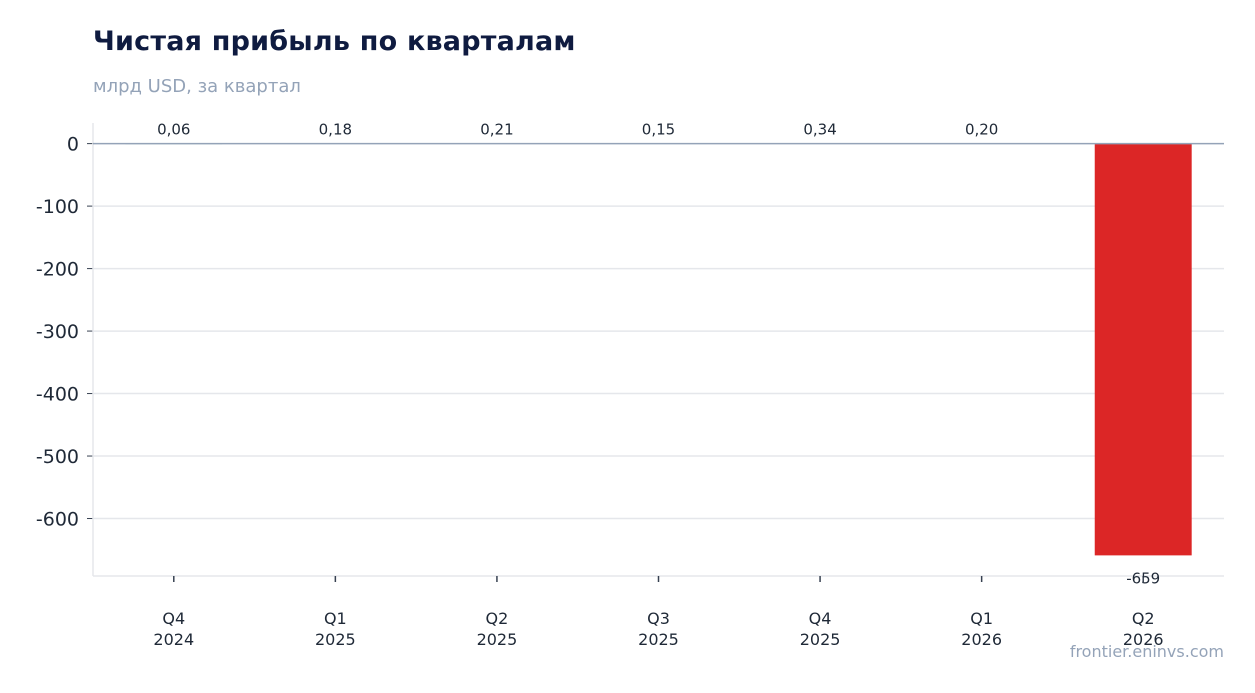 This screenshot has width=1255, height=693. I want to click on y-tick-label: -100, so click(57, 207).